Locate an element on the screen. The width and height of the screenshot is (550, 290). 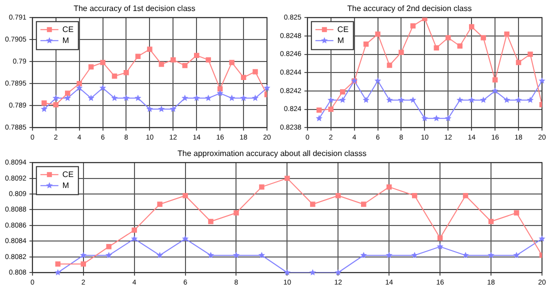
chart-title: The accuracy of 1st decision class is located at coordinates (135, 9).